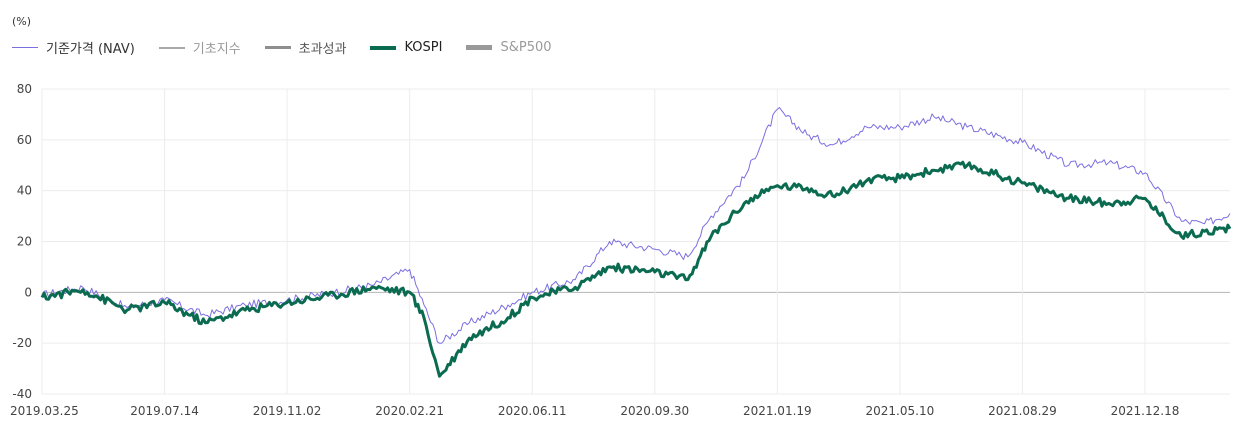 This screenshot has width=1248, height=435. I want to click on y-tick-label: 0, so click(28, 292).